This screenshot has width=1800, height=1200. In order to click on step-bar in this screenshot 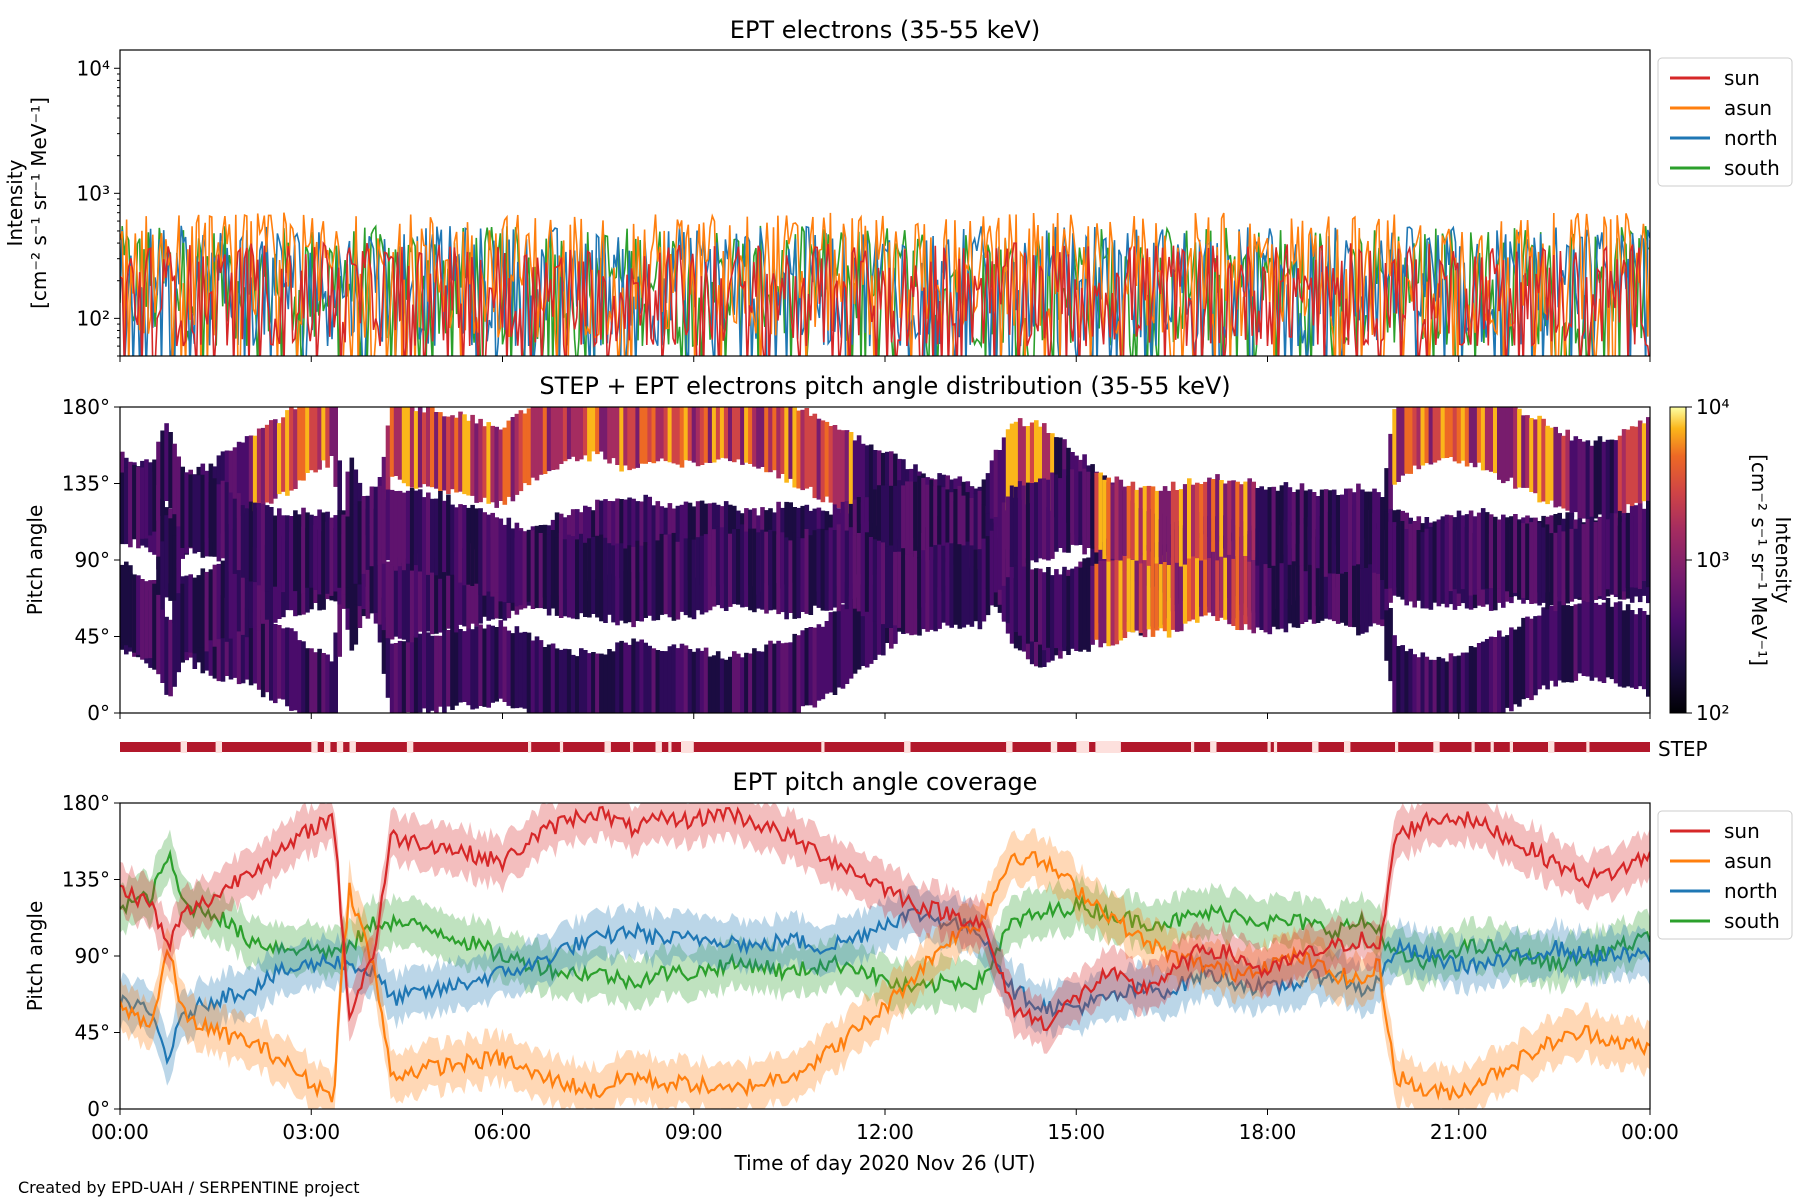, I will do `click(885, 747)`.